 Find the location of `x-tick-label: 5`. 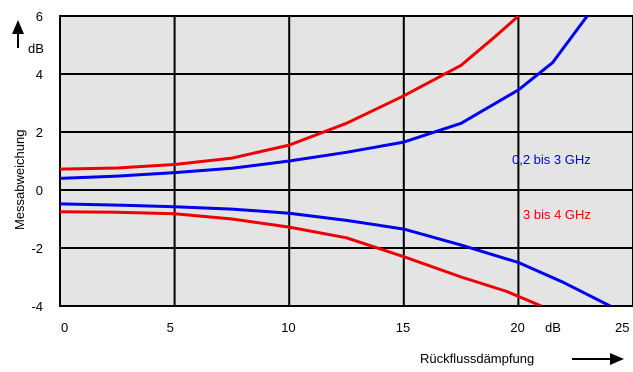

x-tick-label: 5 is located at coordinates (170, 327).